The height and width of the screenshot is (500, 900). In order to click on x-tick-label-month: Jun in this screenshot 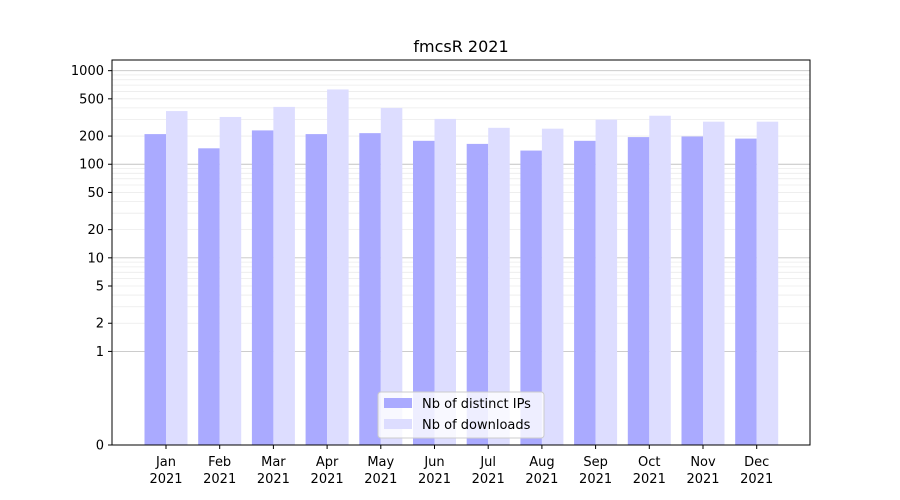, I will do `click(433, 462)`.